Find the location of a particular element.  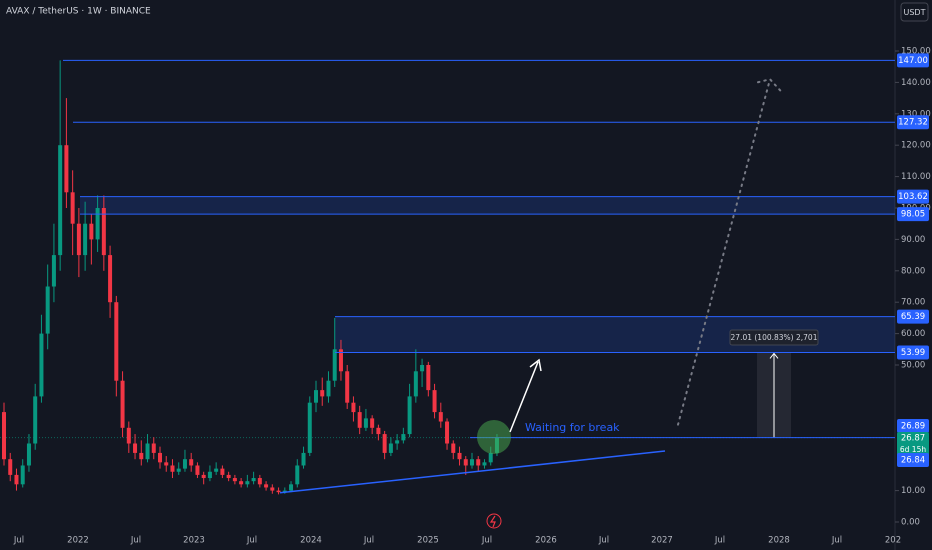

measure-label-box is located at coordinates (774, 337).